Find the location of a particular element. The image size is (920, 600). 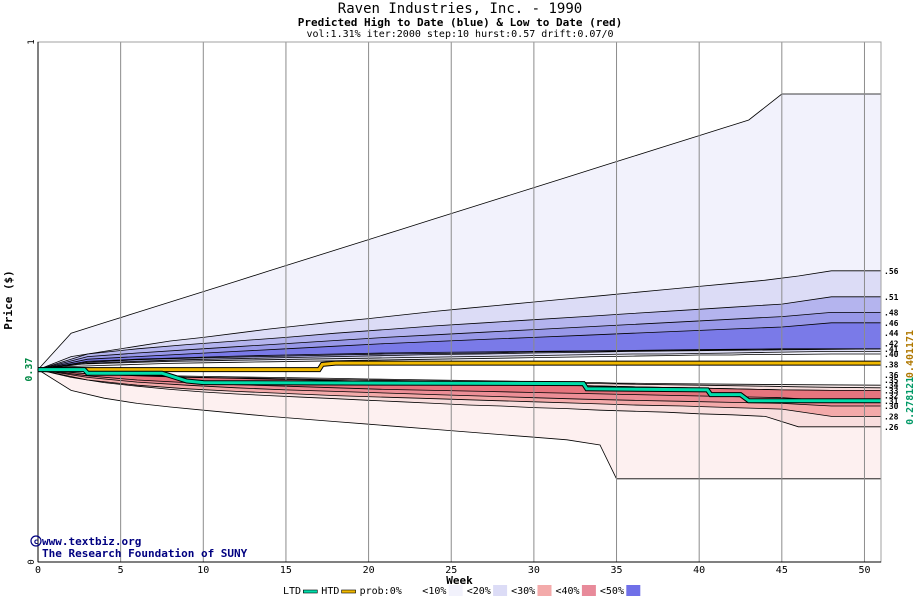

x-tick-label-35: 35 is located at coordinates (617, 570).